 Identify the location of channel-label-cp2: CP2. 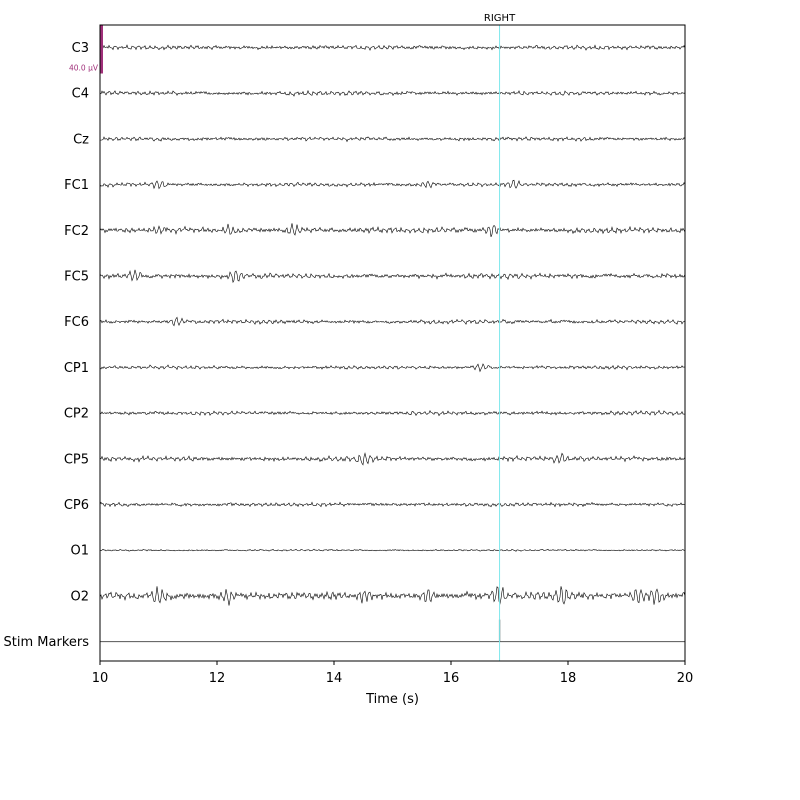
(76, 414).